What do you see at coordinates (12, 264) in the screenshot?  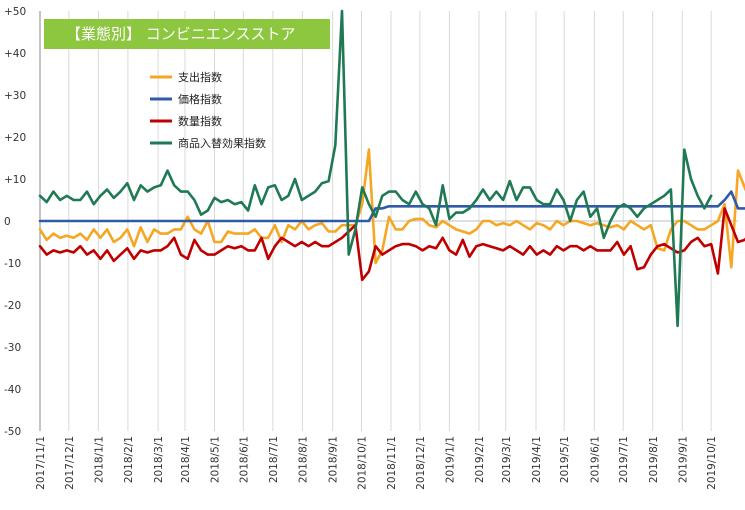 I see `y-tick-label: -10` at bounding box center [12, 264].